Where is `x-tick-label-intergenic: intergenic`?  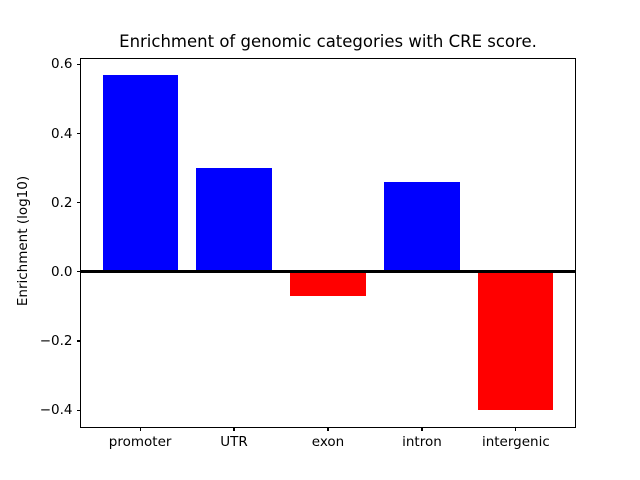 x-tick-label-intergenic: intergenic is located at coordinates (515, 442).